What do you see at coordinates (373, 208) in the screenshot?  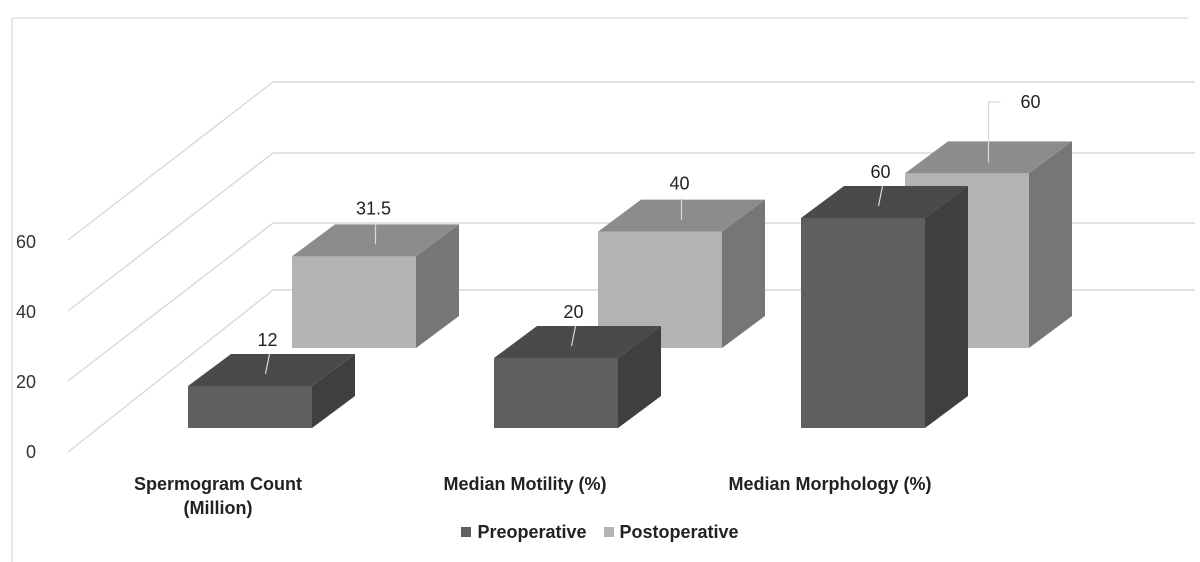 I see `data-label-postoperative: 31.5` at bounding box center [373, 208].